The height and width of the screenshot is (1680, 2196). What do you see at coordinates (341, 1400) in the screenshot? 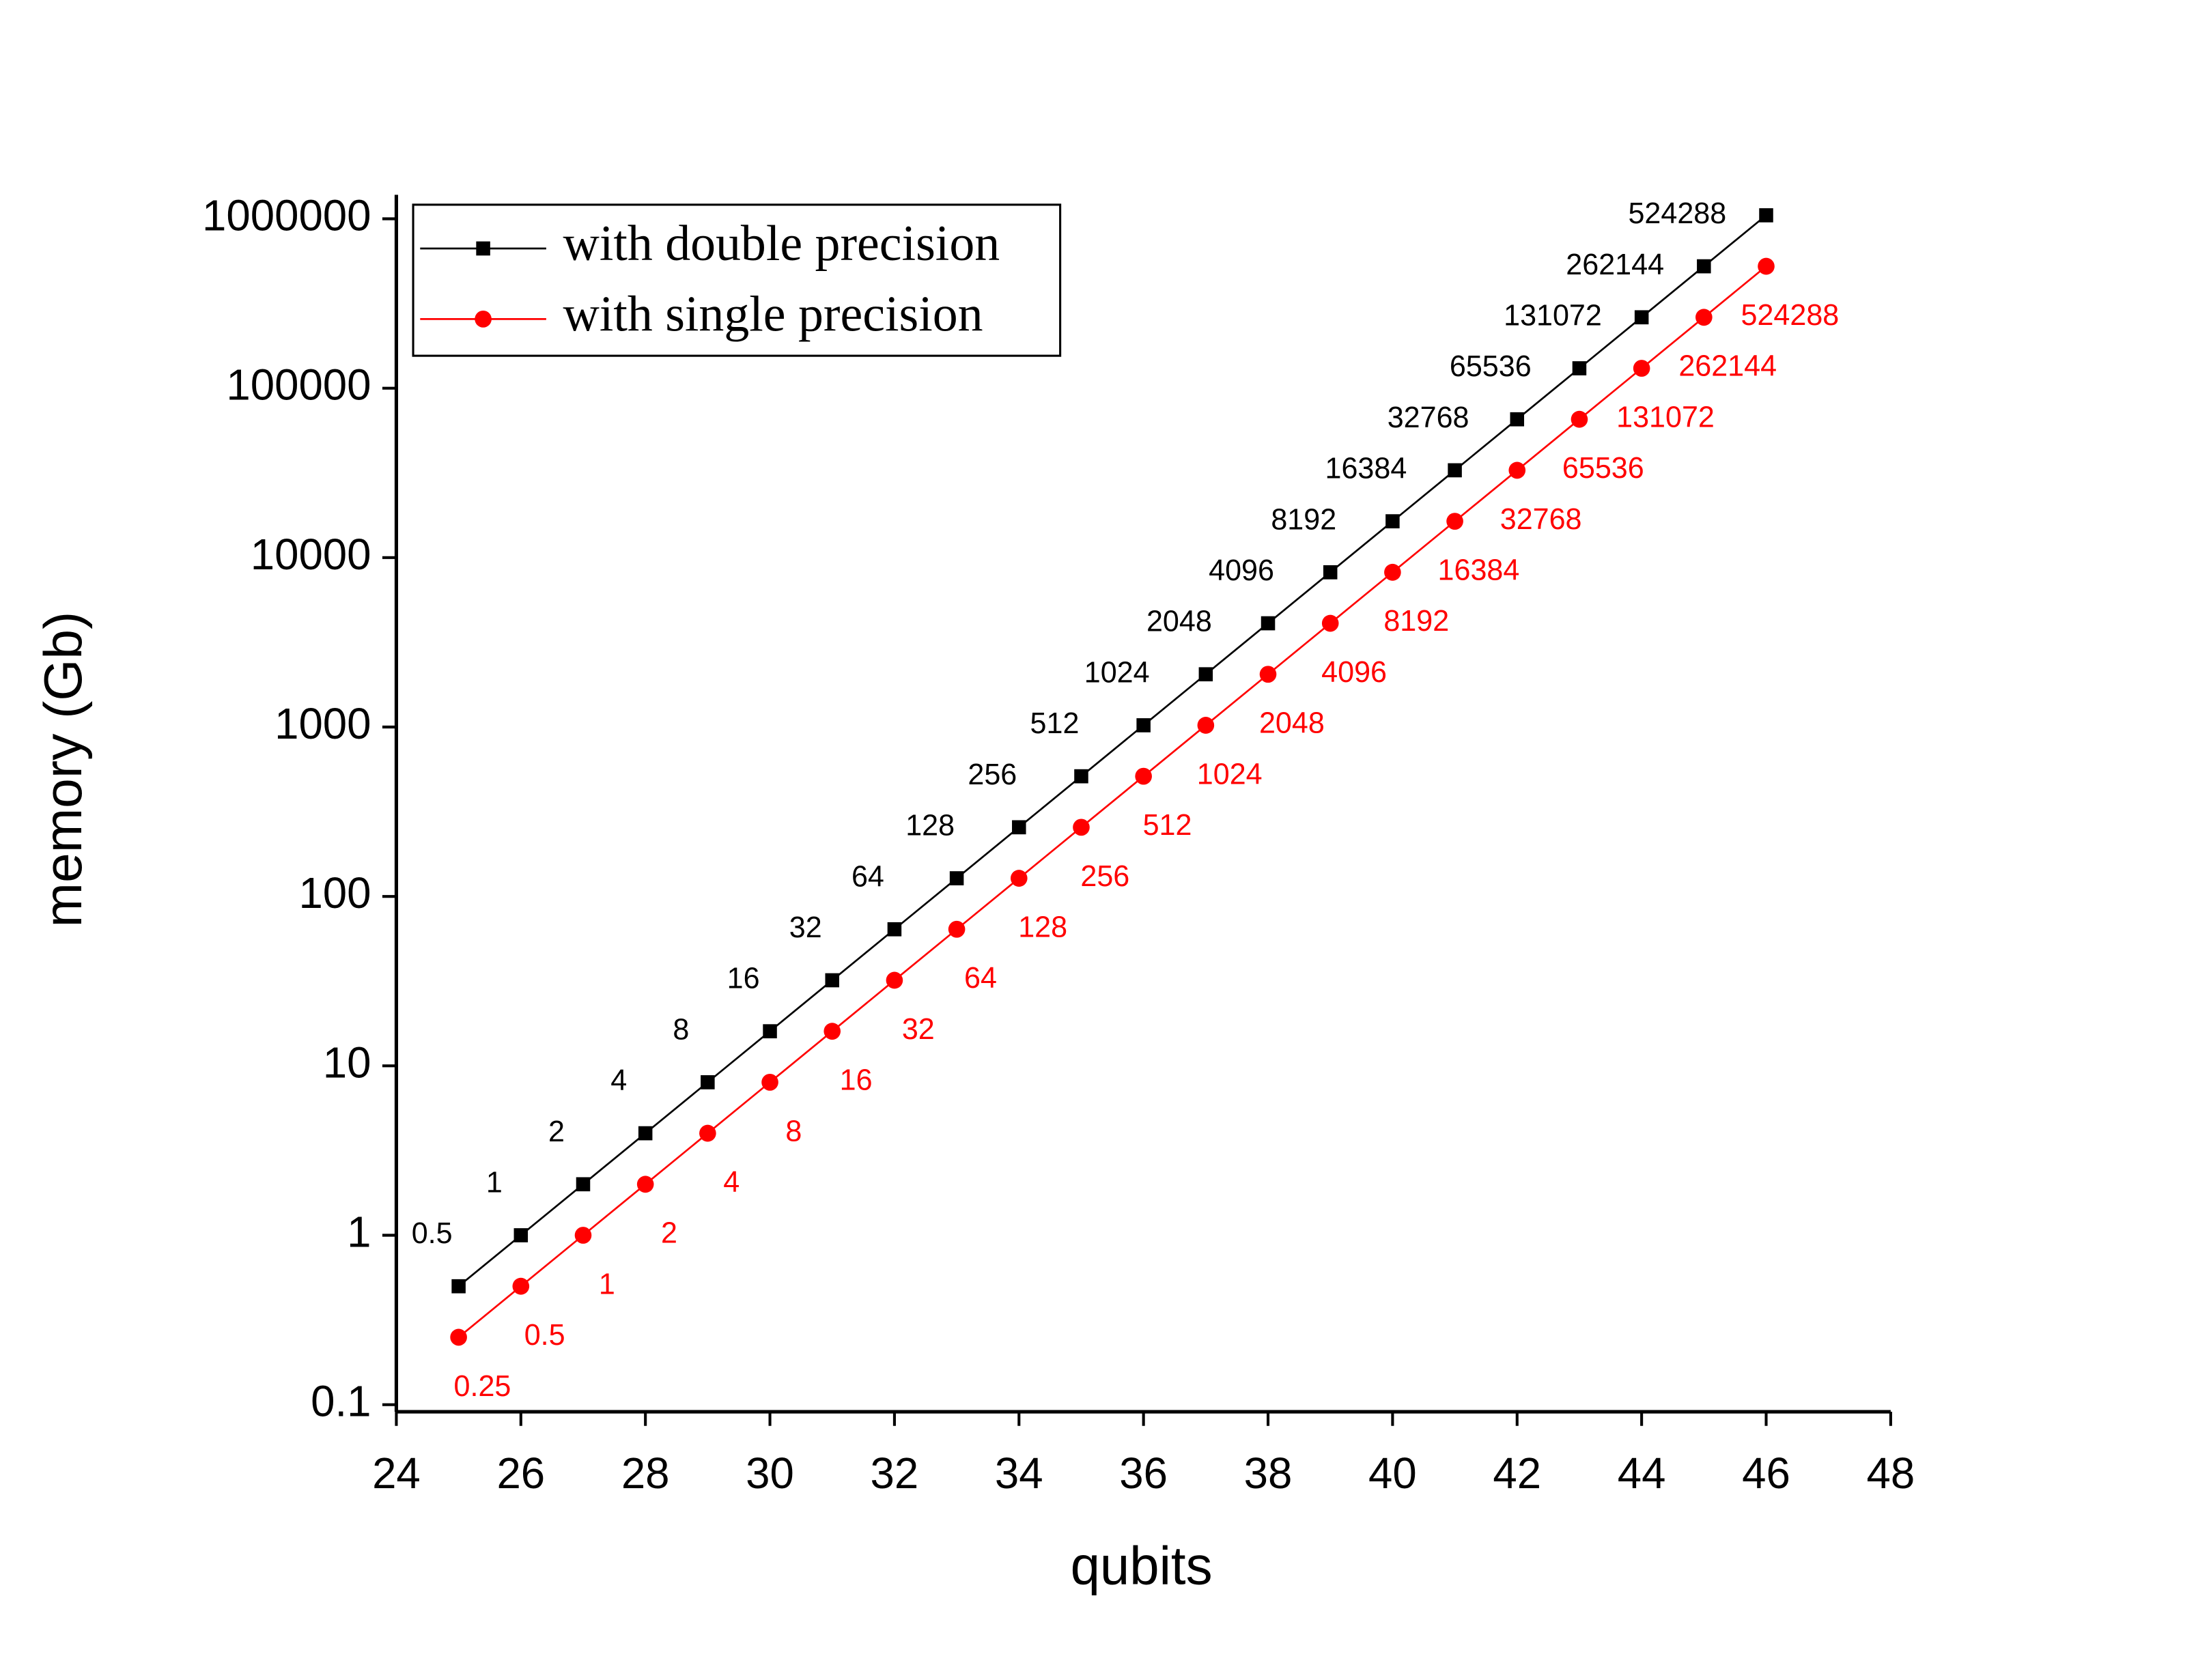
I see `y-tick-label: 0.1` at bounding box center [341, 1400].